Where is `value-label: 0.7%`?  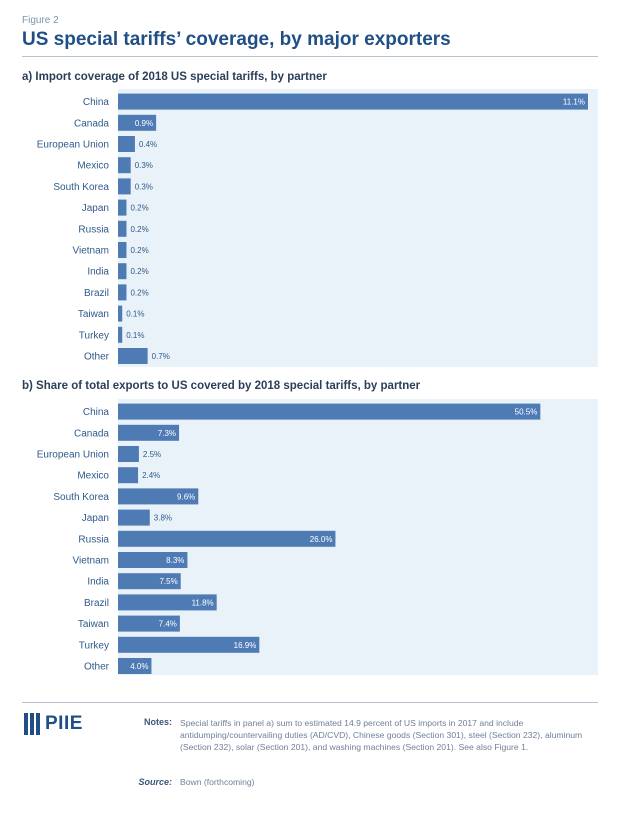 value-label: 0.7% is located at coordinates (161, 356).